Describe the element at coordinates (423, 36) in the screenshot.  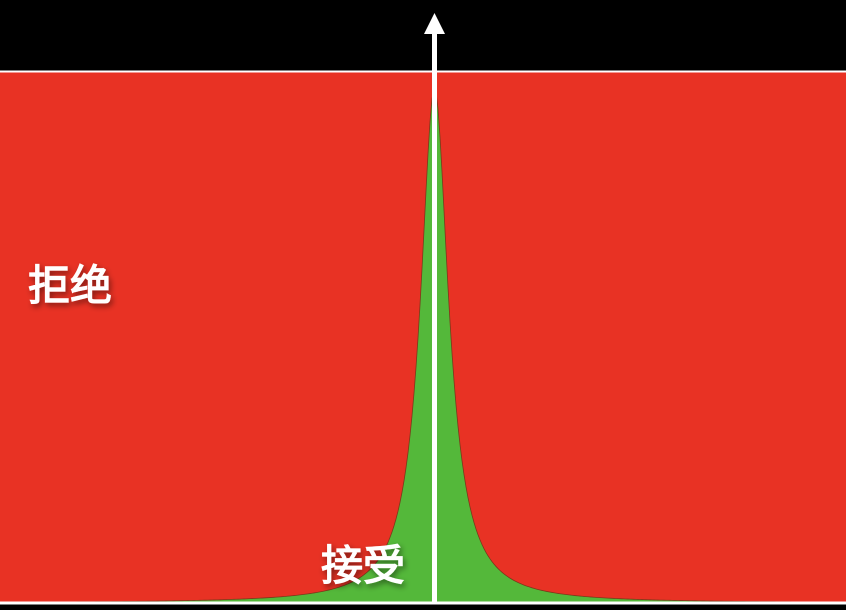
I see `top-band` at that location.